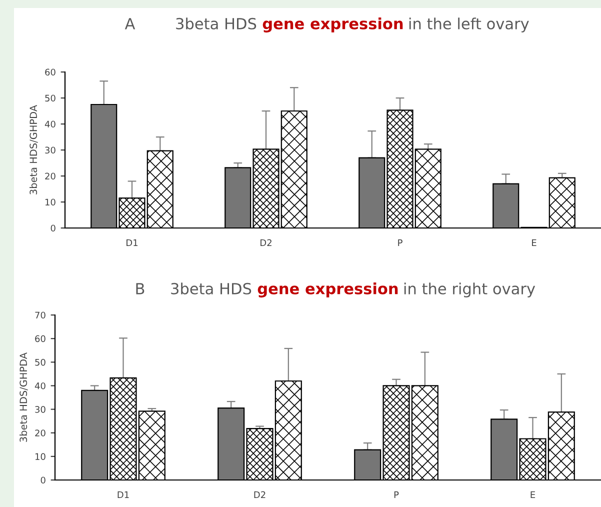 The width and height of the screenshot is (601, 507). Describe the element at coordinates (353, 290) in the screenshot. I see `chart-title: 3beta HDS gene expression in the right ovary` at that location.